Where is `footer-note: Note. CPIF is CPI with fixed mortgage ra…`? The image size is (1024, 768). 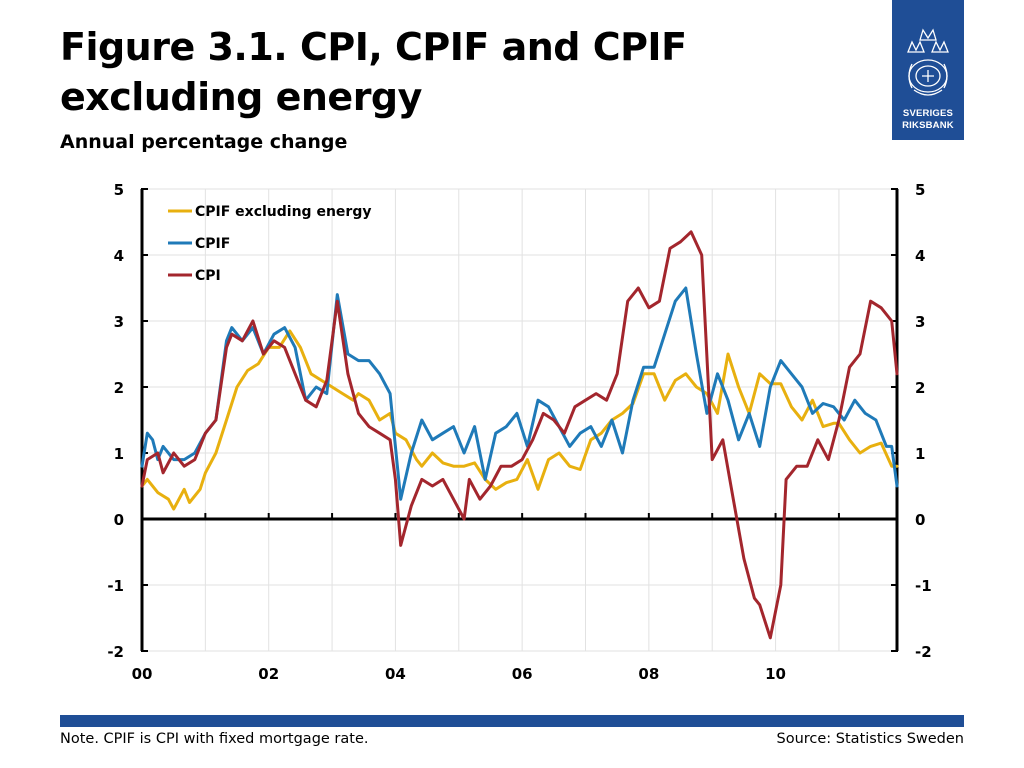
footer-note: Note. CPIF is CPI with fixed mortgage ra… is located at coordinates (214, 739).